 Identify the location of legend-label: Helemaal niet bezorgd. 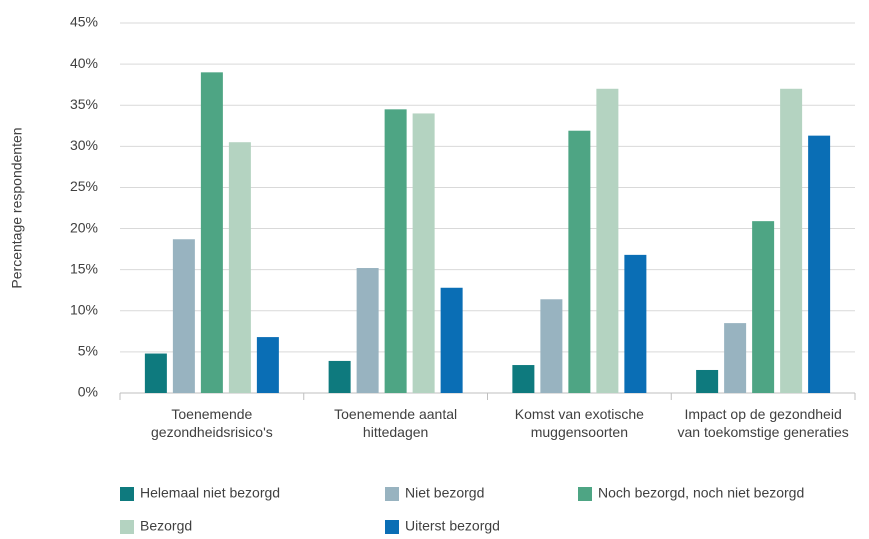
(210, 493).